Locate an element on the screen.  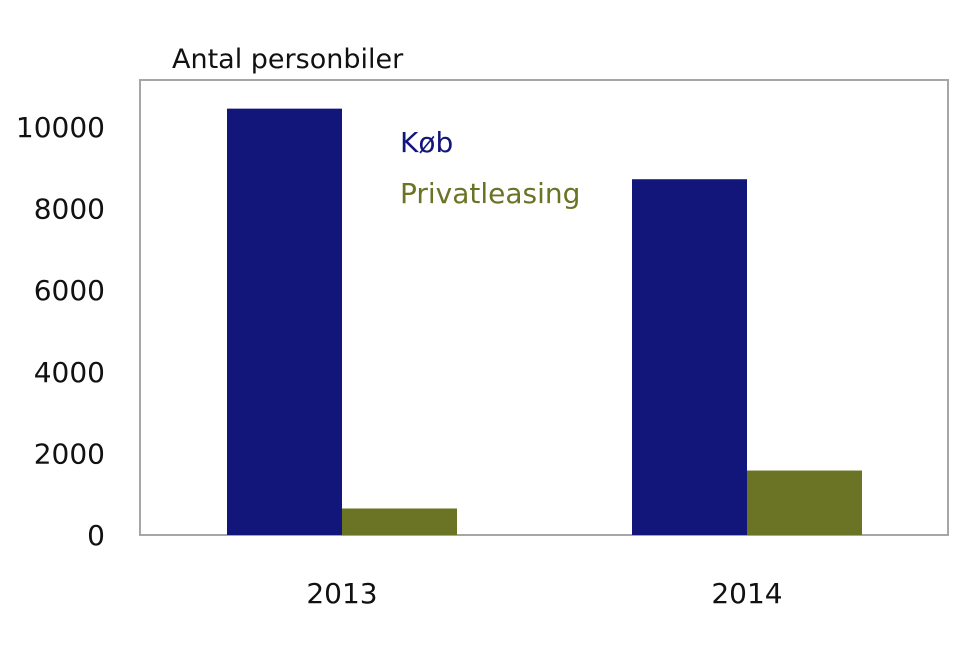
bar-kob-2013 is located at coordinates (284, 321).